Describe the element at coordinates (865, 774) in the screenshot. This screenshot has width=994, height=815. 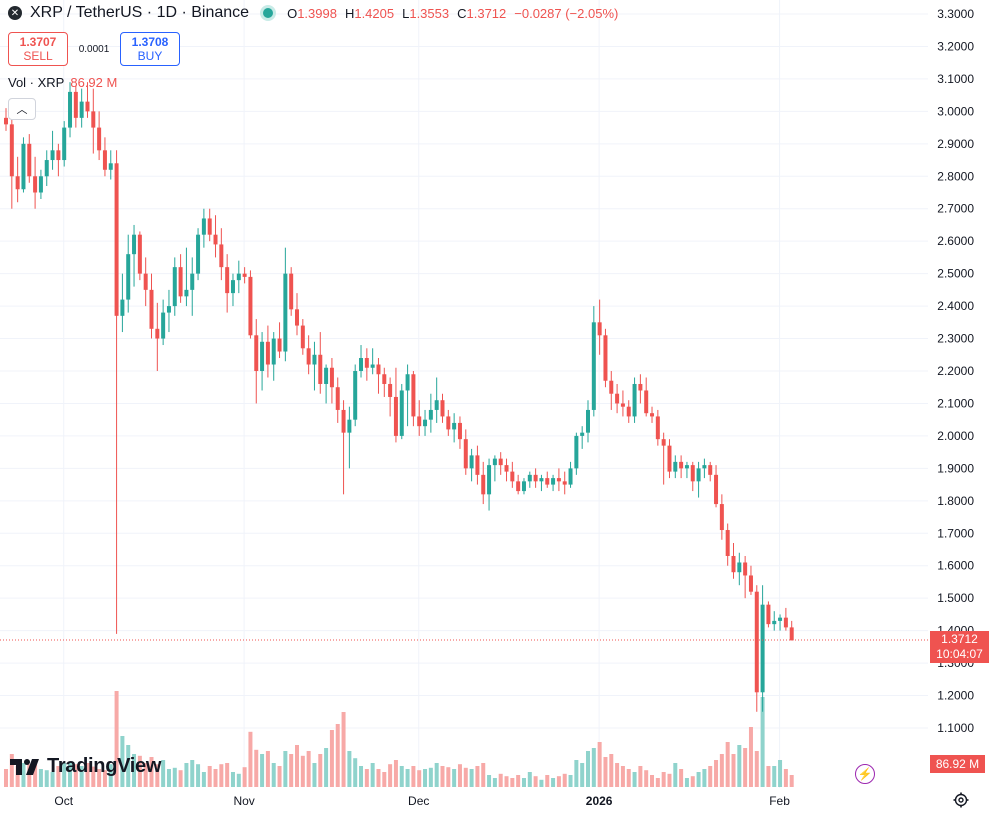
I see `lightning-icon: ⚡` at that location.